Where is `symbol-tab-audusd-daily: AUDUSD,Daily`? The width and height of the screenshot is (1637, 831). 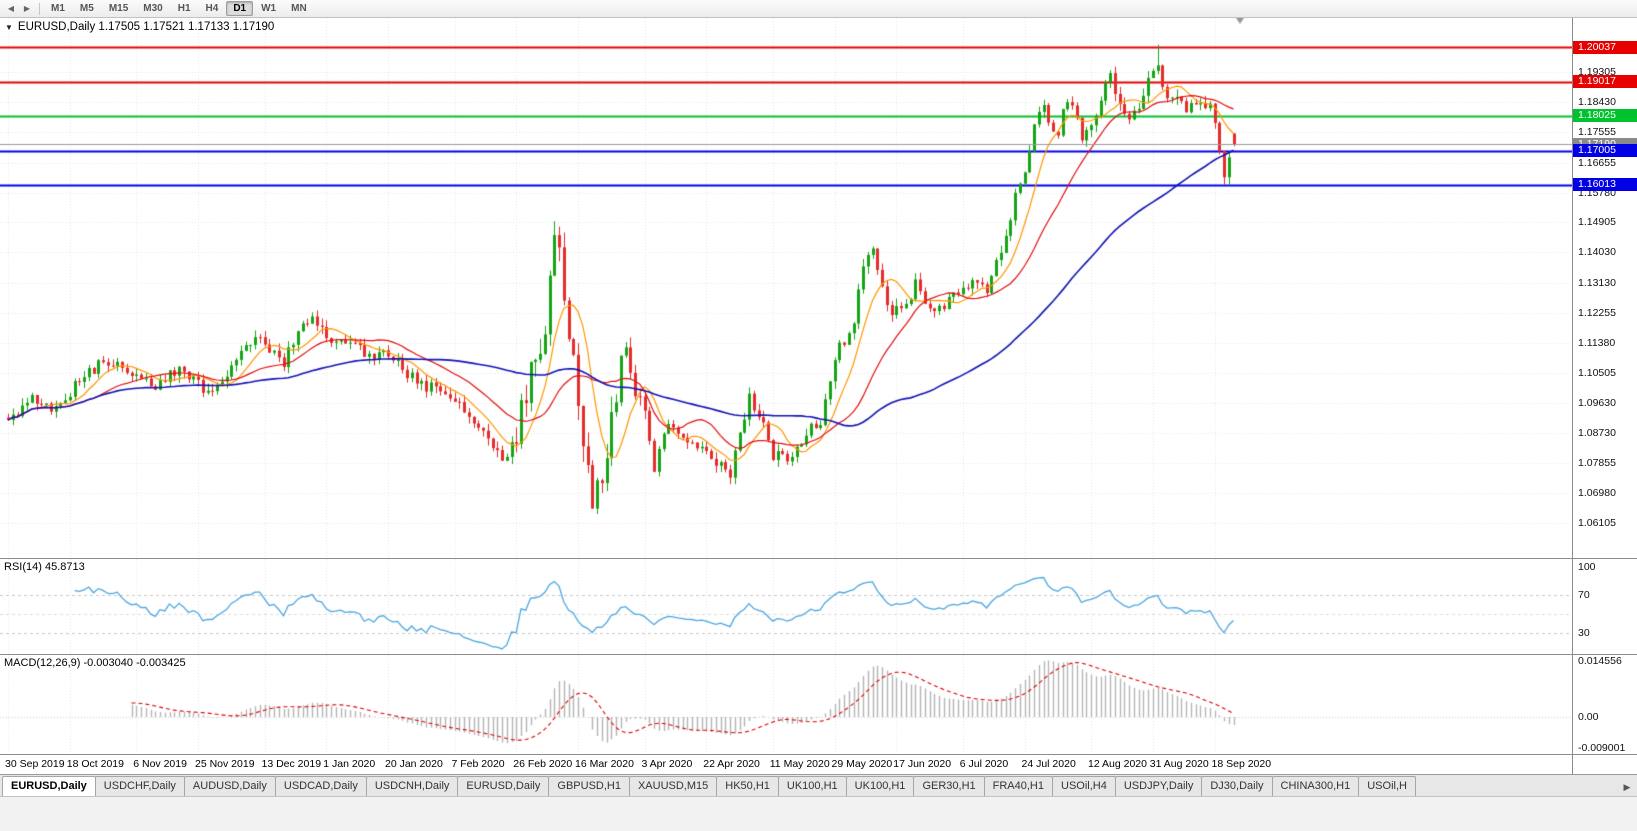 symbol-tab-audusd-daily: AUDUSD,Daily is located at coordinates (229, 786).